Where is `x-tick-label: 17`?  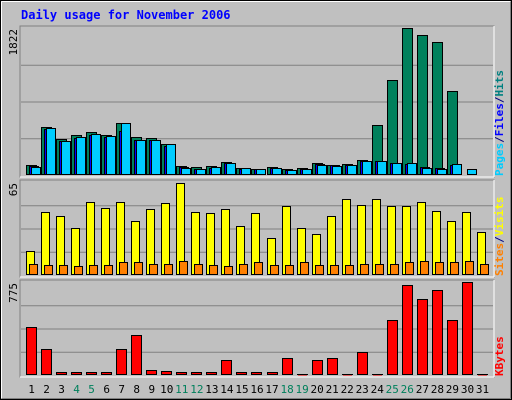
x-tick-label: 17 is located at coordinates (271, 389).